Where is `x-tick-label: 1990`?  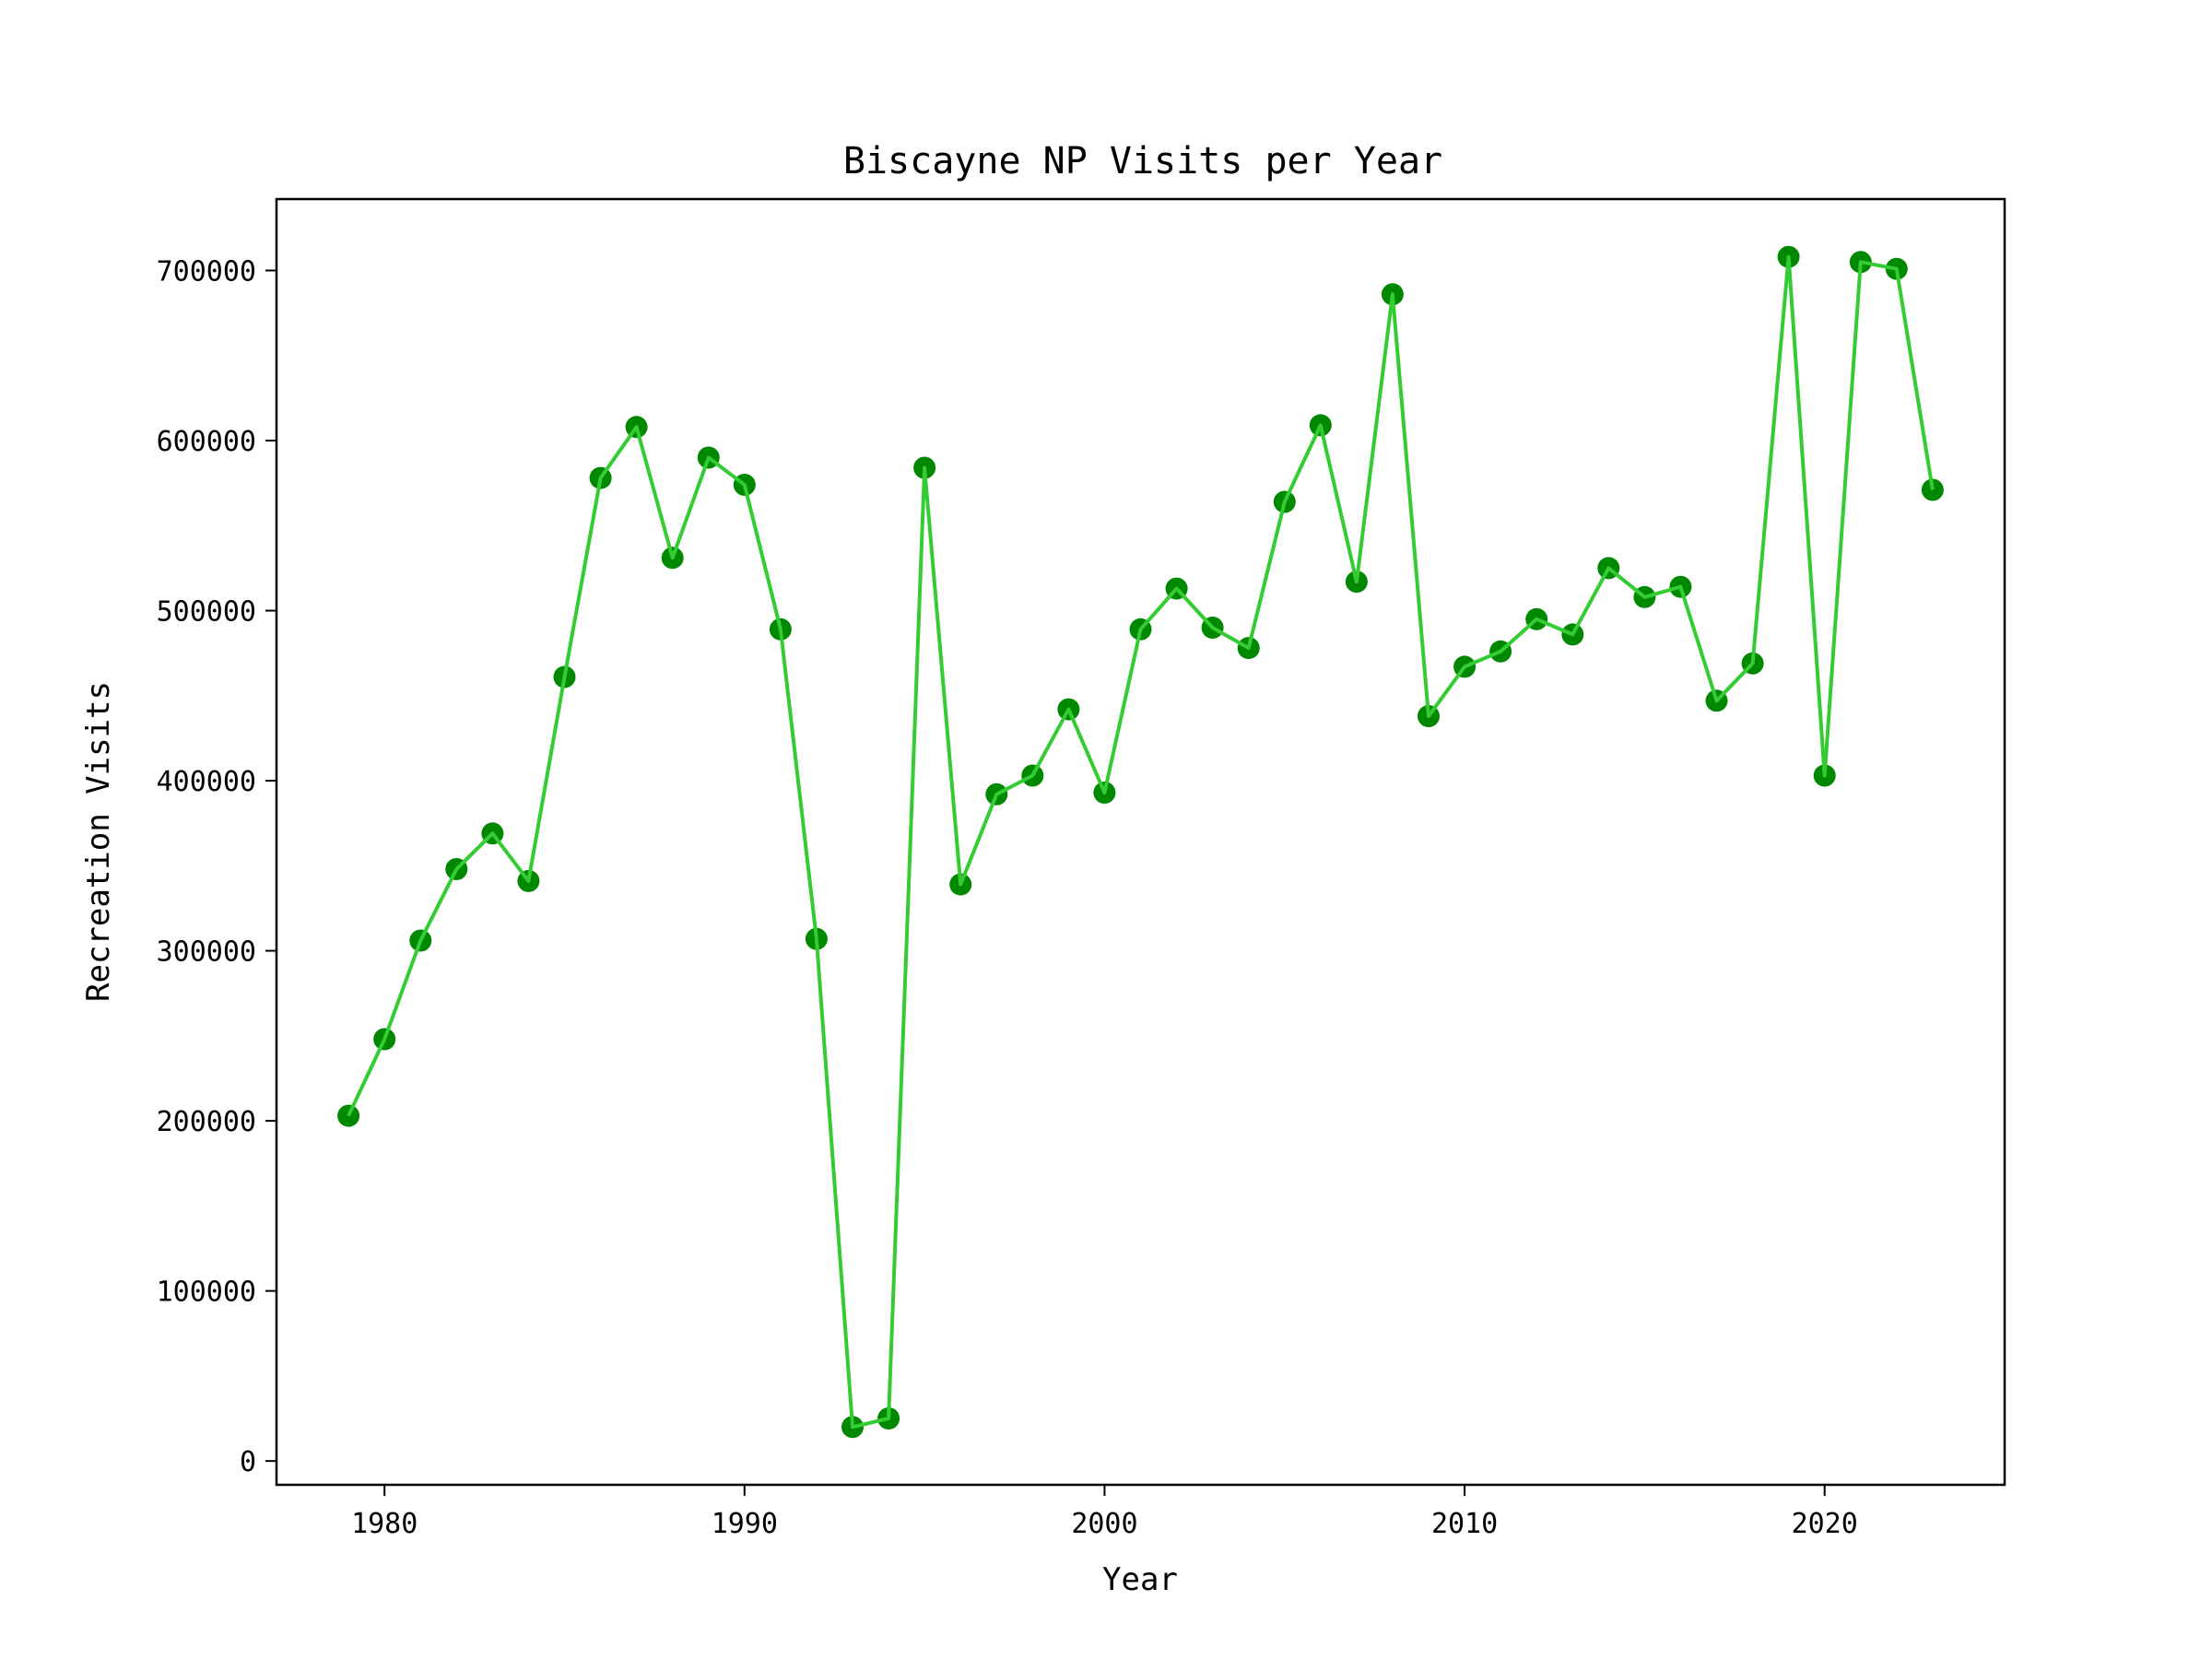 x-tick-label: 1990 is located at coordinates (745, 1524).